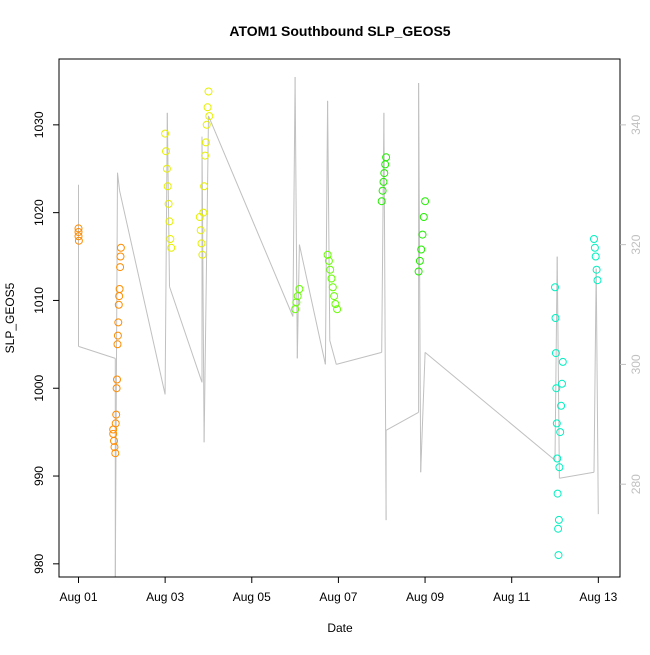  What do you see at coordinates (340, 628) in the screenshot?
I see `x-axis-label: Date` at bounding box center [340, 628].